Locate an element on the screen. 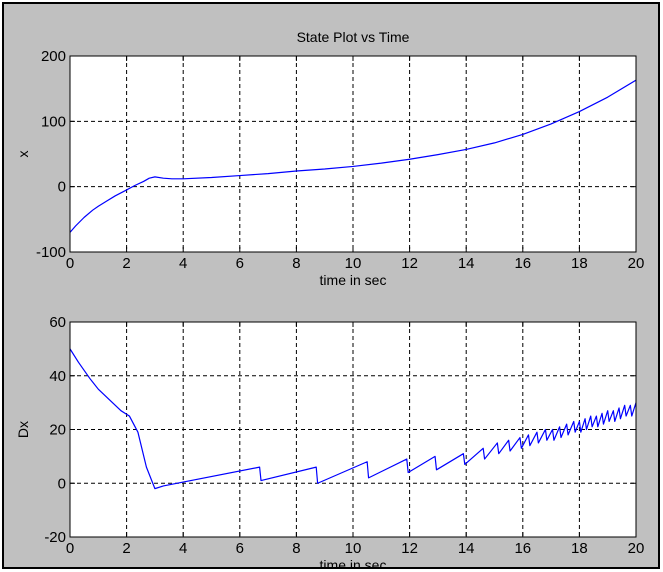 The width and height of the screenshot is (663, 572). y-tick-label: -20 is located at coordinates (55, 537).